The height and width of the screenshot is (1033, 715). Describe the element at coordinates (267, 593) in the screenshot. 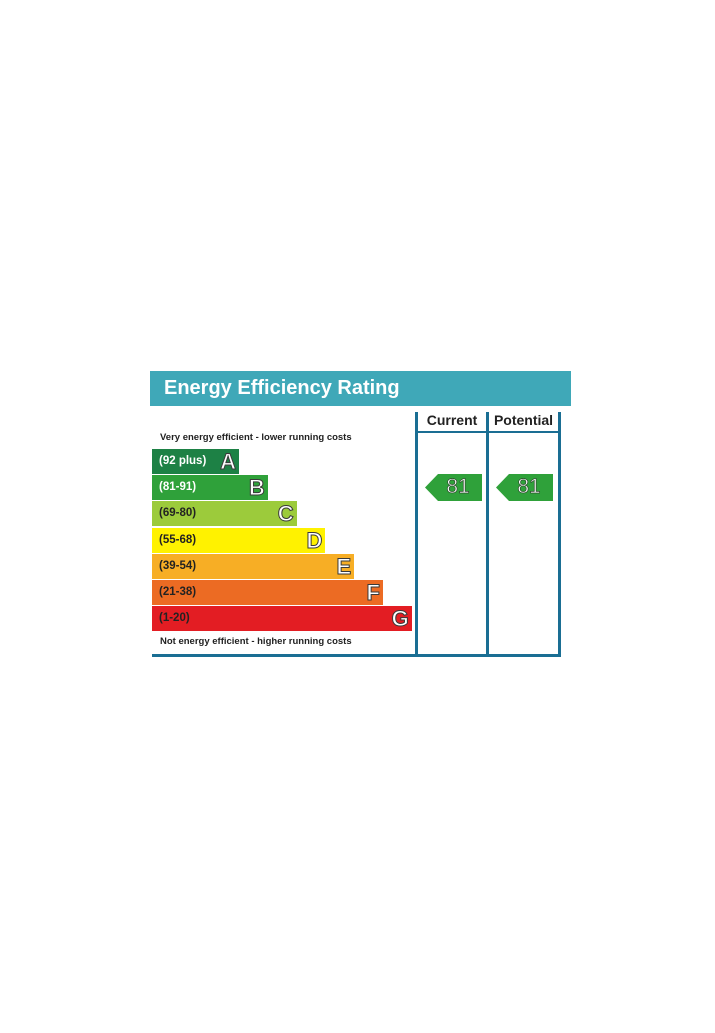

I see `band-f: (21-38) F` at that location.